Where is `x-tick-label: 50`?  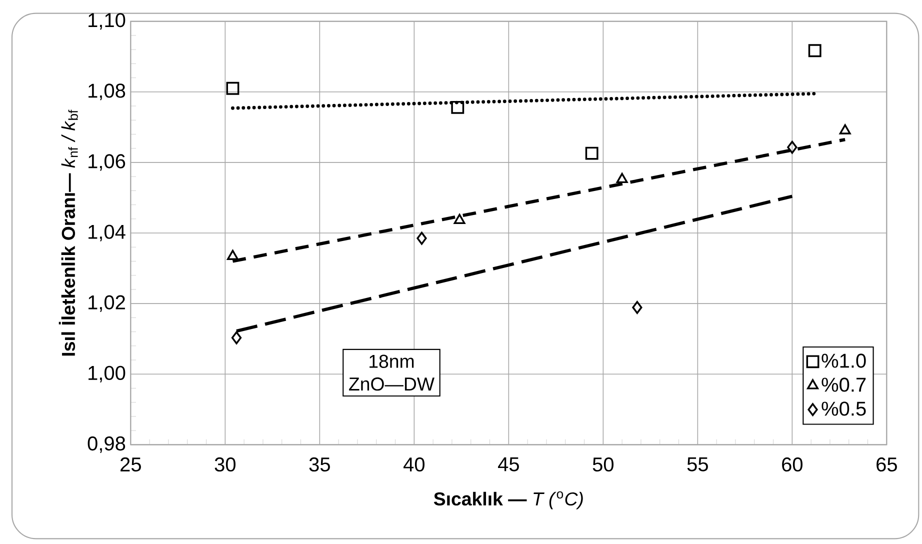
x-tick-label: 50 is located at coordinates (603, 464).